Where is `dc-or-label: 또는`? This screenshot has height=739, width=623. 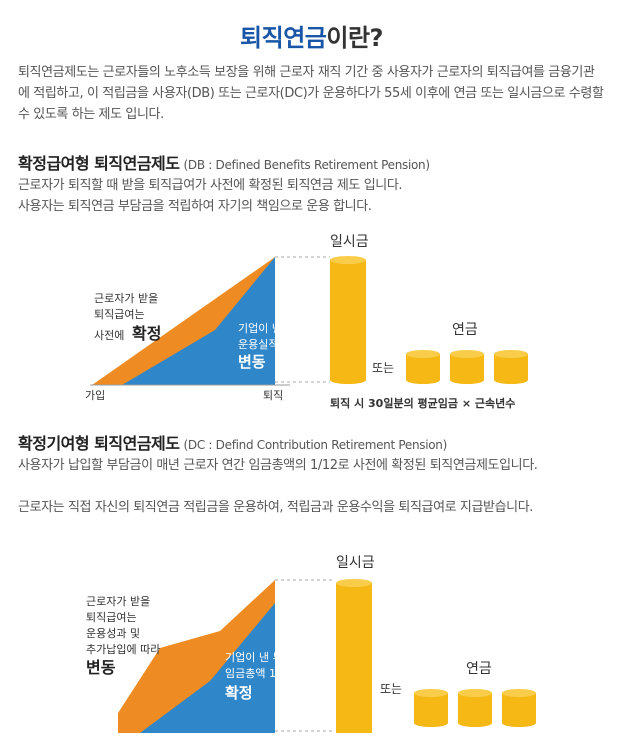 dc-or-label: 또는 is located at coordinates (391, 689).